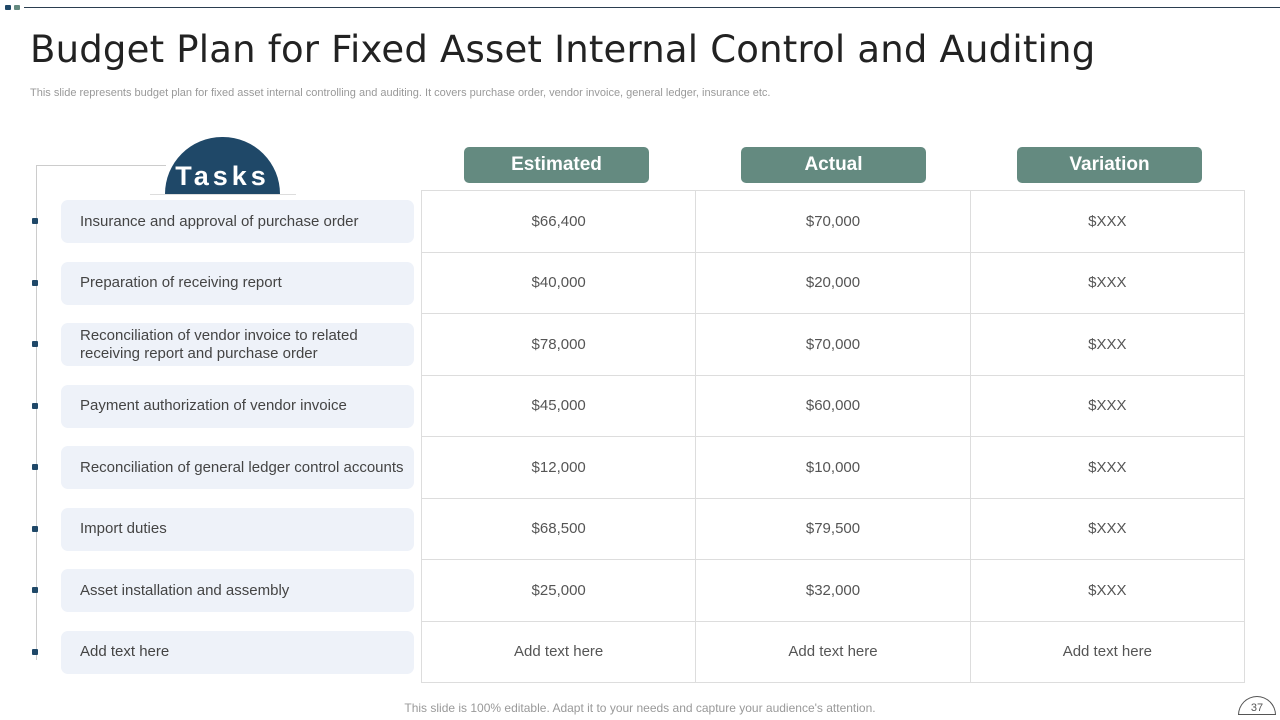 The image size is (1280, 720). Describe the element at coordinates (652, 7) in the screenshot. I see `top-divider` at that location.